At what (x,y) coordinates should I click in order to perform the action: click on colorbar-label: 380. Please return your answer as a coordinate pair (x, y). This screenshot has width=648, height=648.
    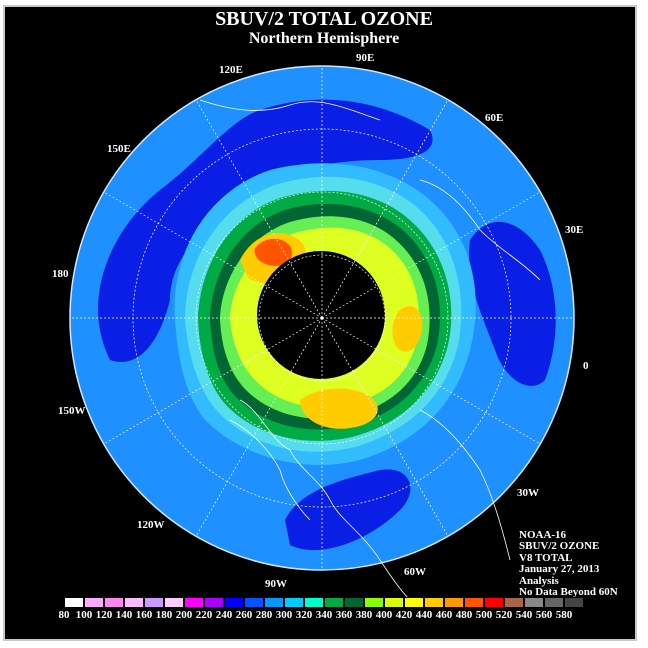
    Looking at the image, I should click on (364, 615).